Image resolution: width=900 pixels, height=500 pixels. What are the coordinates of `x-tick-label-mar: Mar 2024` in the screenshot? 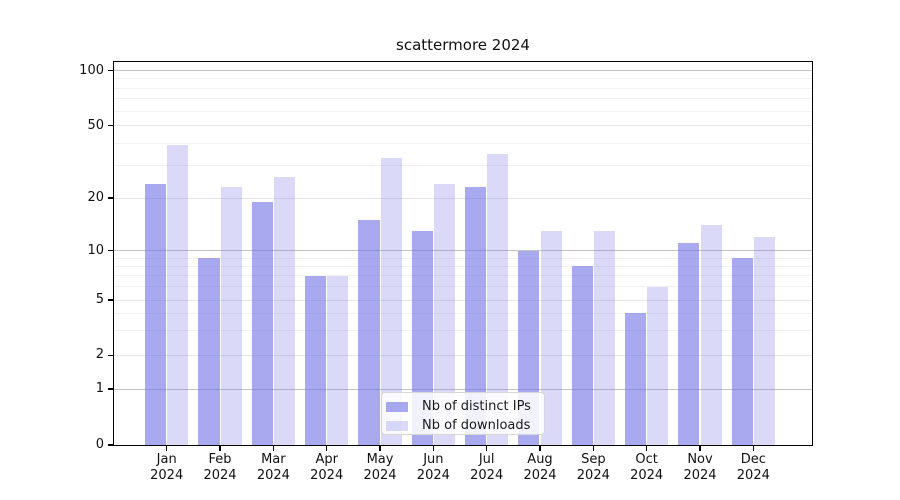 It's located at (273, 468).